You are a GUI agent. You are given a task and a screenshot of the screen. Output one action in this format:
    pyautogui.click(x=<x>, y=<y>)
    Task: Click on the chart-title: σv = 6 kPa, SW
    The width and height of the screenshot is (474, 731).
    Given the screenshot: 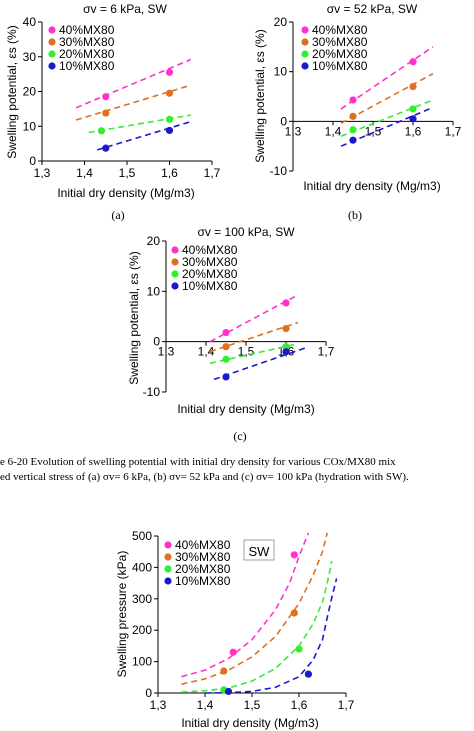 What is the action you would take?
    pyautogui.click(x=125, y=9)
    